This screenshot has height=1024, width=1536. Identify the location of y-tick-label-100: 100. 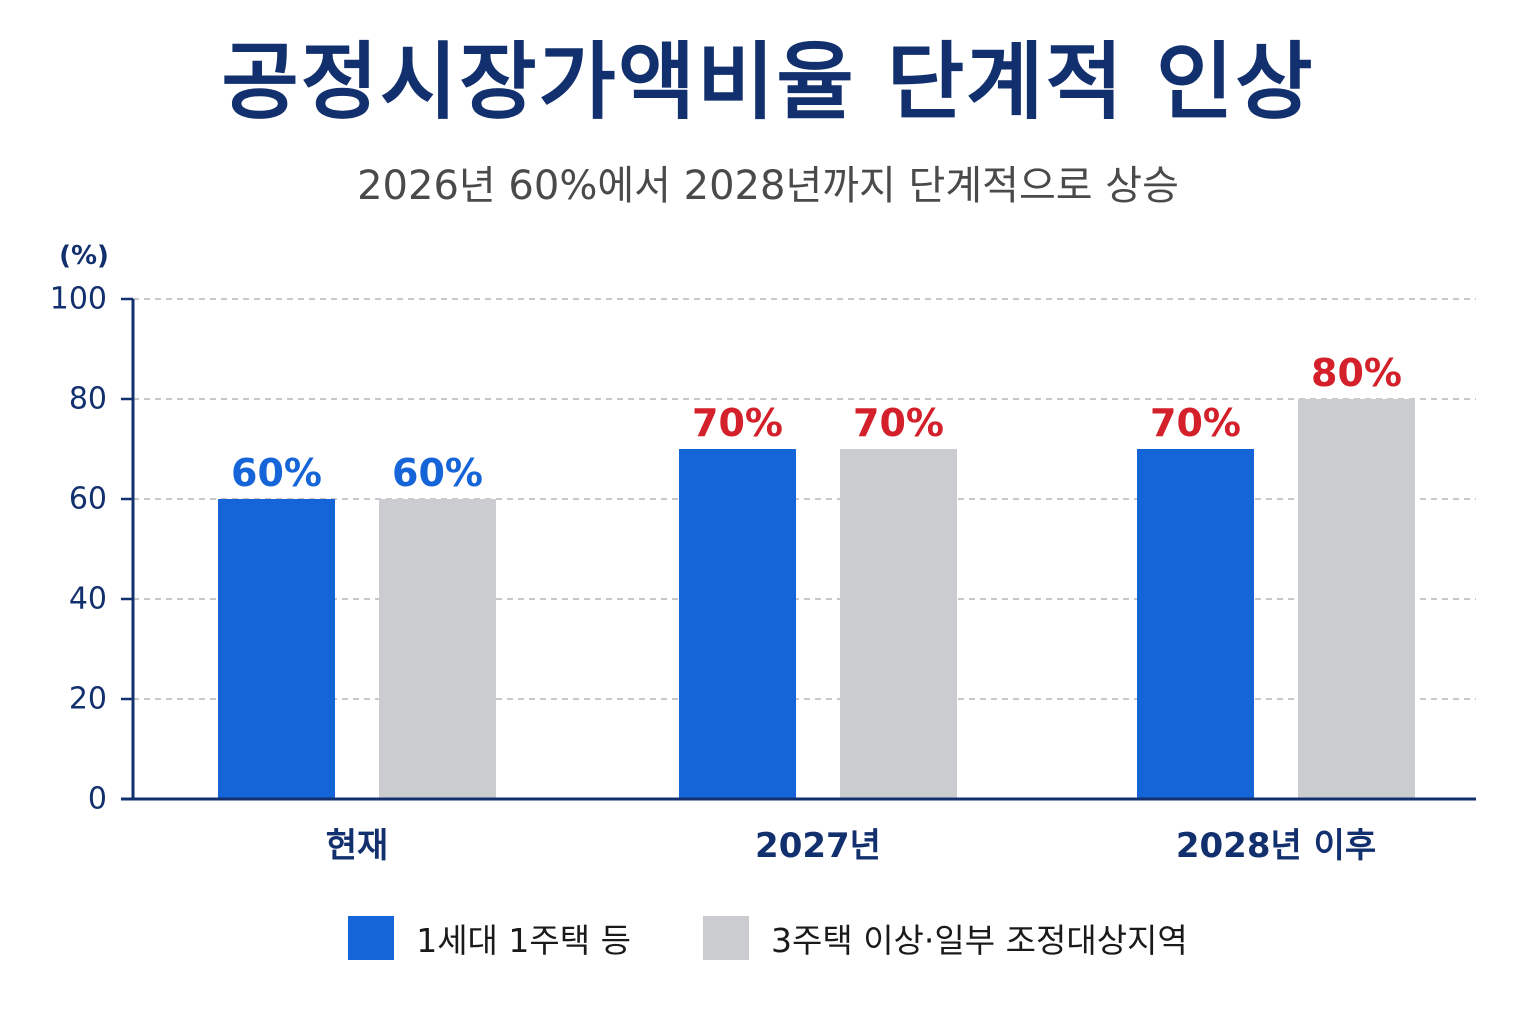
(78, 299).